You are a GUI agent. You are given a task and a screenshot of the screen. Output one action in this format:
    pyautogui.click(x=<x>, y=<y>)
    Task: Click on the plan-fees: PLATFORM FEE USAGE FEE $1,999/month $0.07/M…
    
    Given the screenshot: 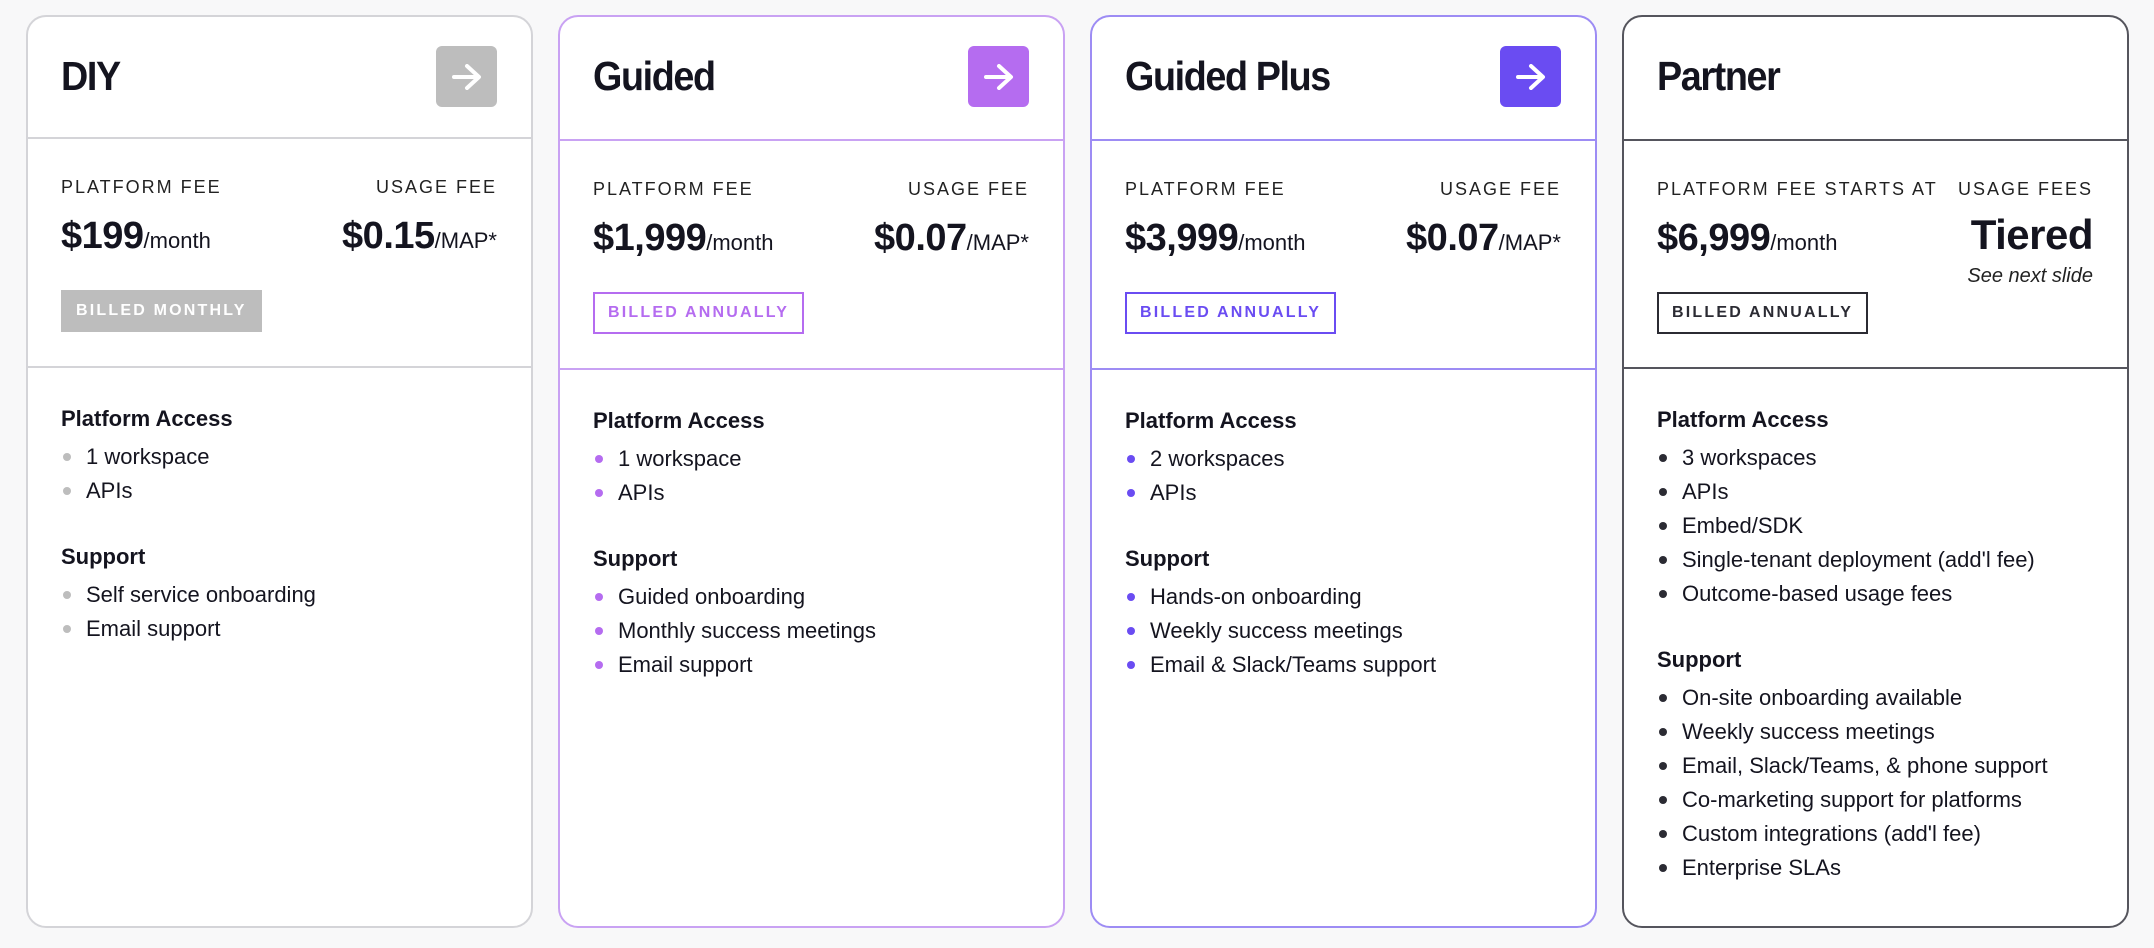 What is the action you would take?
    pyautogui.click(x=811, y=255)
    